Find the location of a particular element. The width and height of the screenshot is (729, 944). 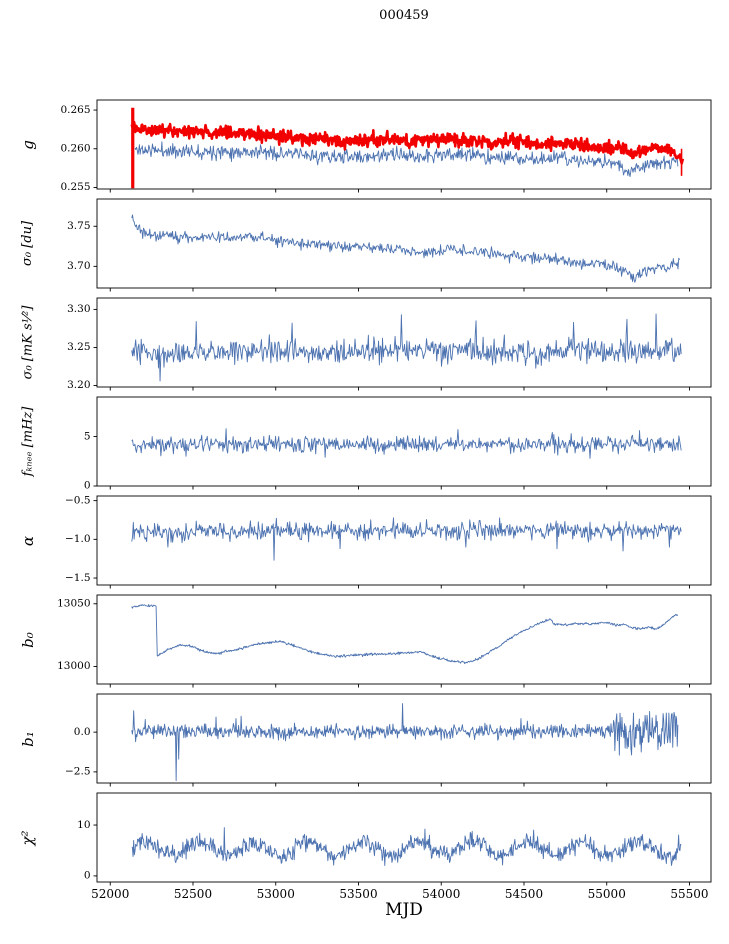

alpha-plot-canvas is located at coordinates (381, 540).